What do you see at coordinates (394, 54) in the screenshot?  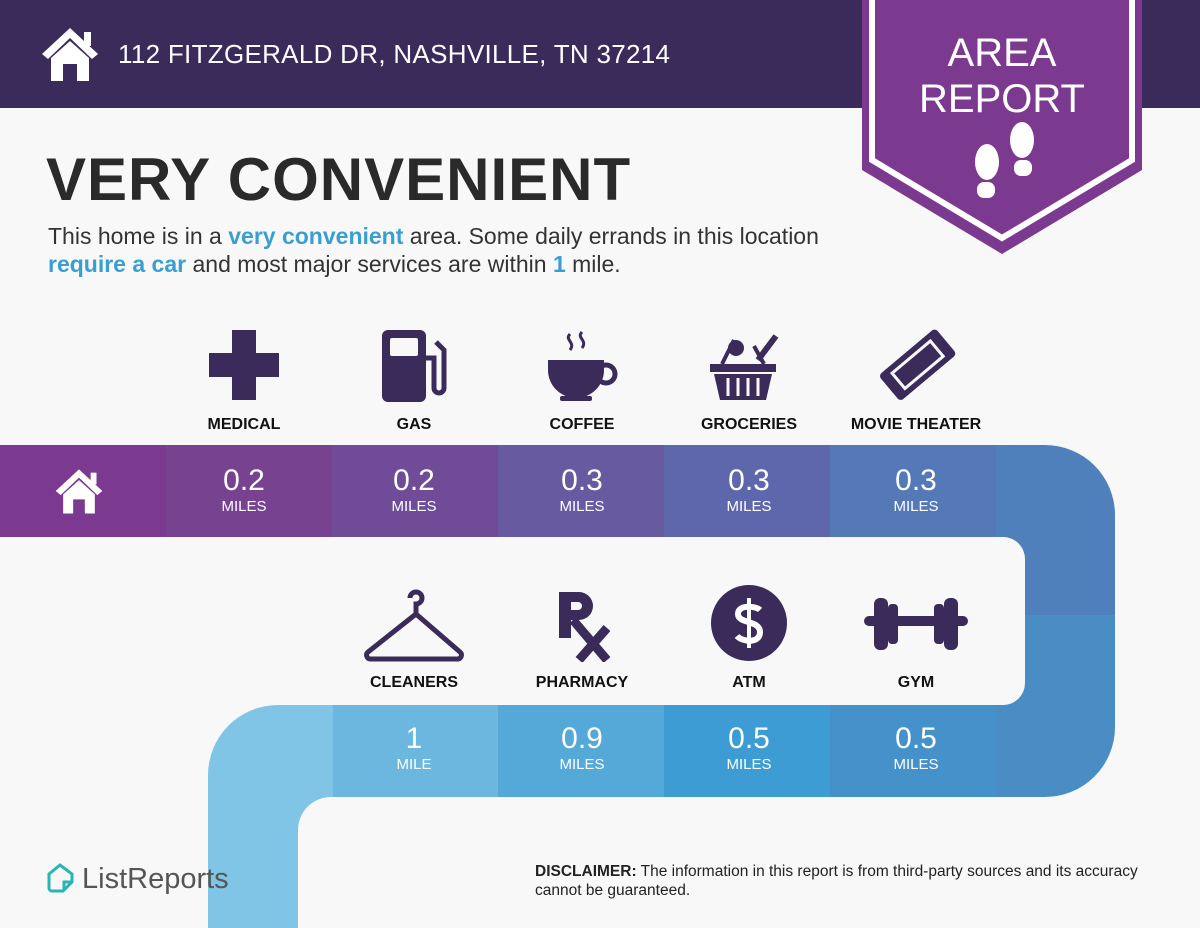 I see `property-address: 112 FITZGERALD DR, NASHVILLE, TN 37214` at bounding box center [394, 54].